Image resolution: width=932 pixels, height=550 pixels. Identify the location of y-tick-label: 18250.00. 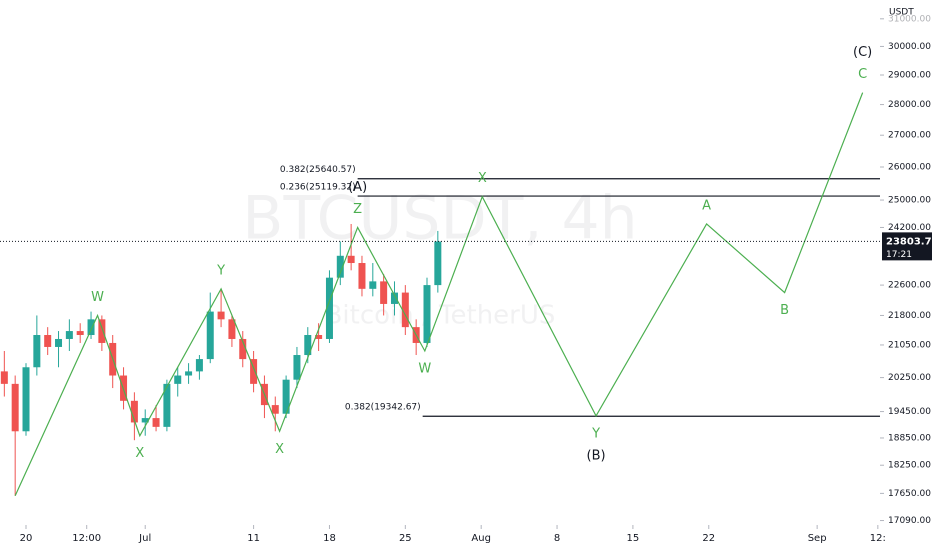
(909, 466).